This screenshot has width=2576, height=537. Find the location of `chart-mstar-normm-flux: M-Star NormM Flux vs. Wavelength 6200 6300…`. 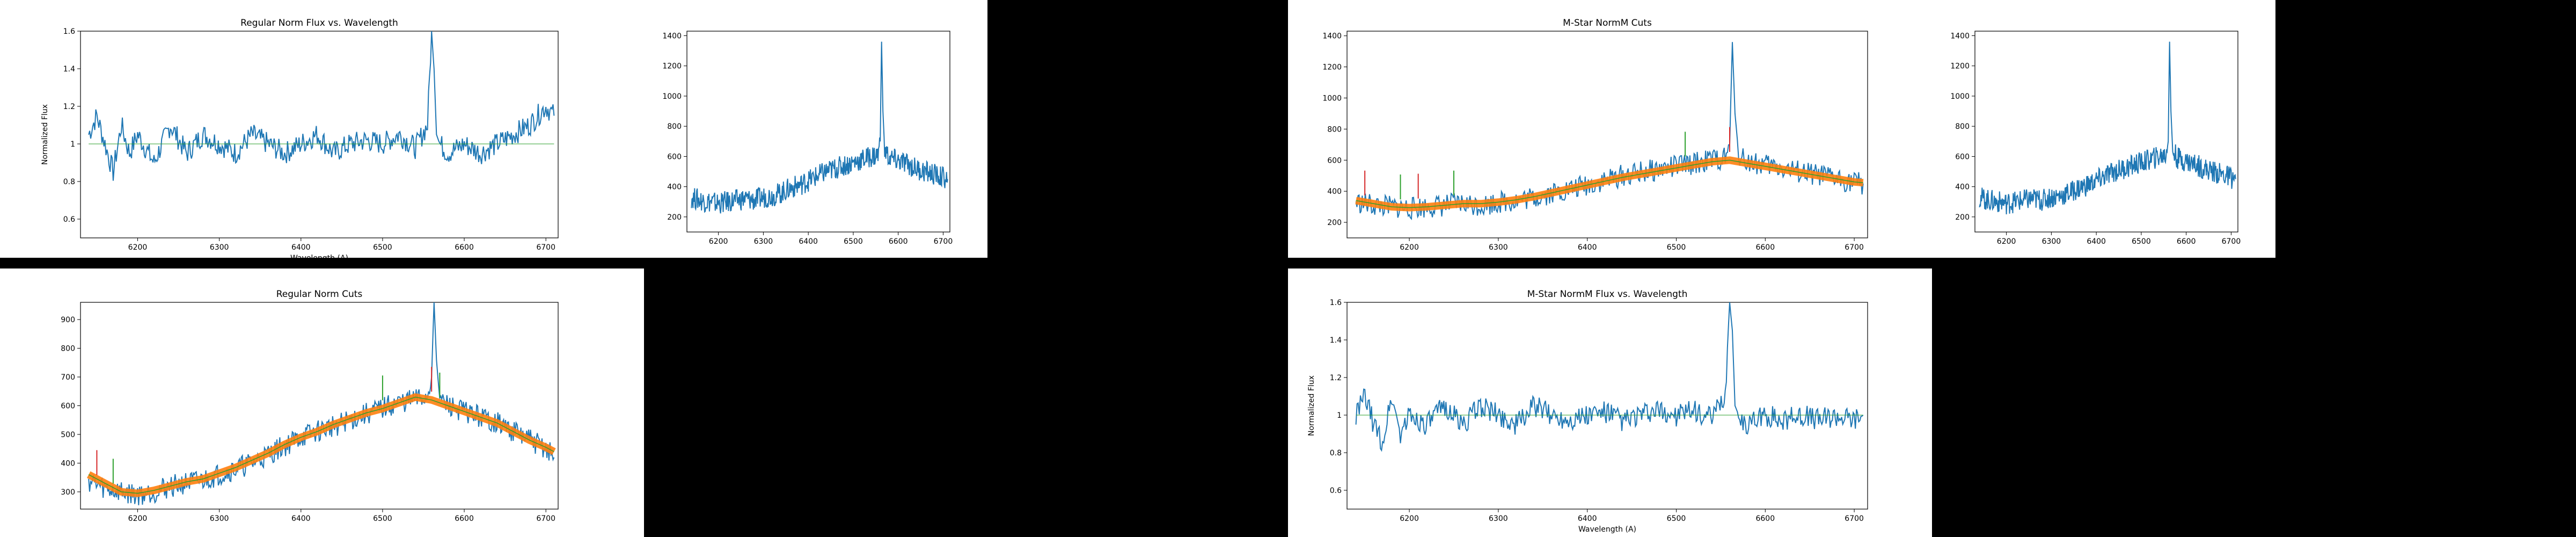

chart-mstar-normm-flux: M-Star NormM Flux vs. Wavelength 6200 6300… is located at coordinates (1587, 412).